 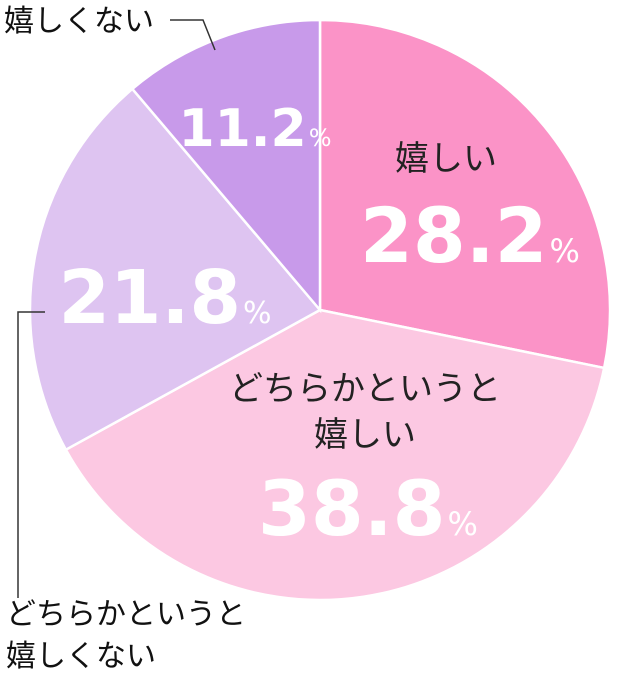 I want to click on percent-sign-dochiraka-ureshii: %, so click(x=463, y=524).